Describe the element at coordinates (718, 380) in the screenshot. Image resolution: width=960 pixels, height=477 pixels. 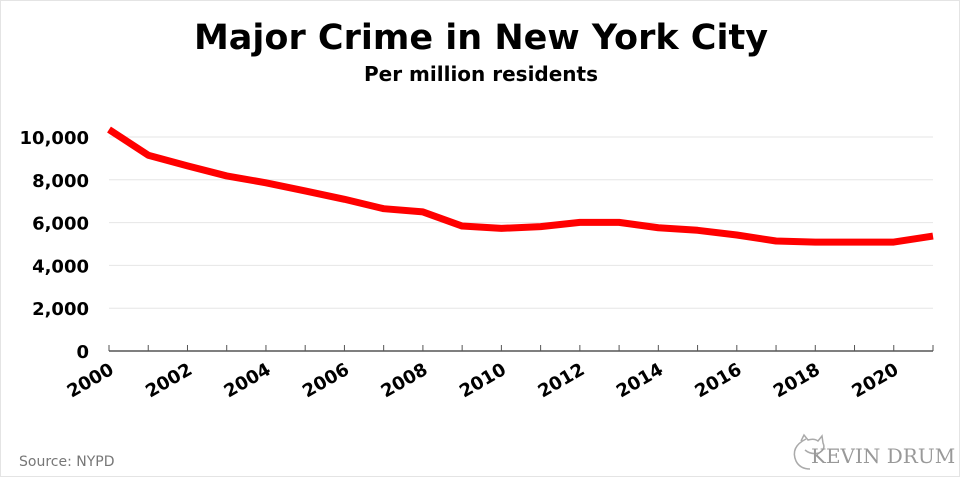
I see `x-tick-label: 2016` at that location.